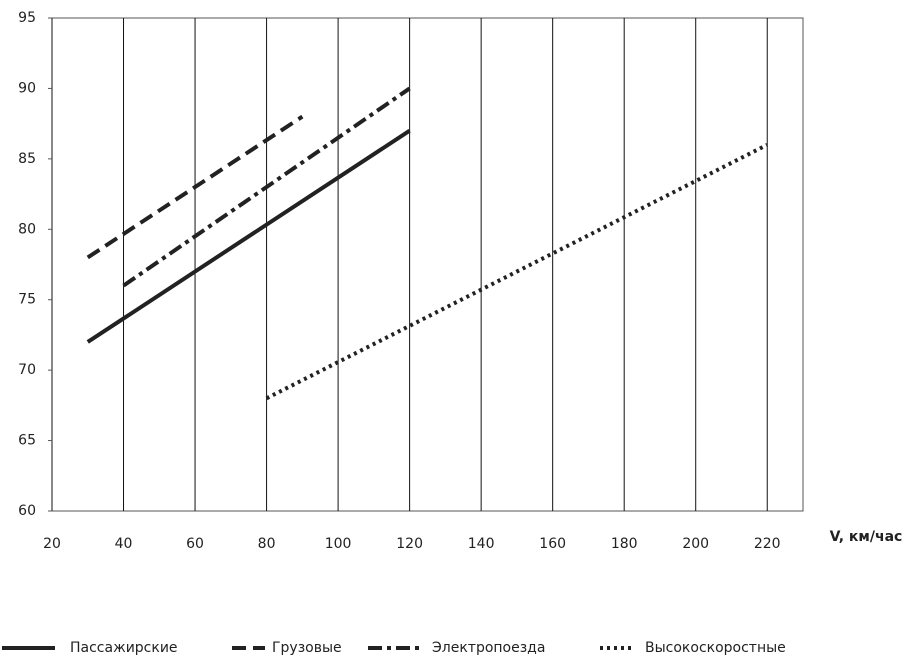 Image resolution: width=913 pixels, height=667 pixels. Describe the element at coordinates (27, 18) in the screenshot. I see `y-tick-label: 95` at that location.